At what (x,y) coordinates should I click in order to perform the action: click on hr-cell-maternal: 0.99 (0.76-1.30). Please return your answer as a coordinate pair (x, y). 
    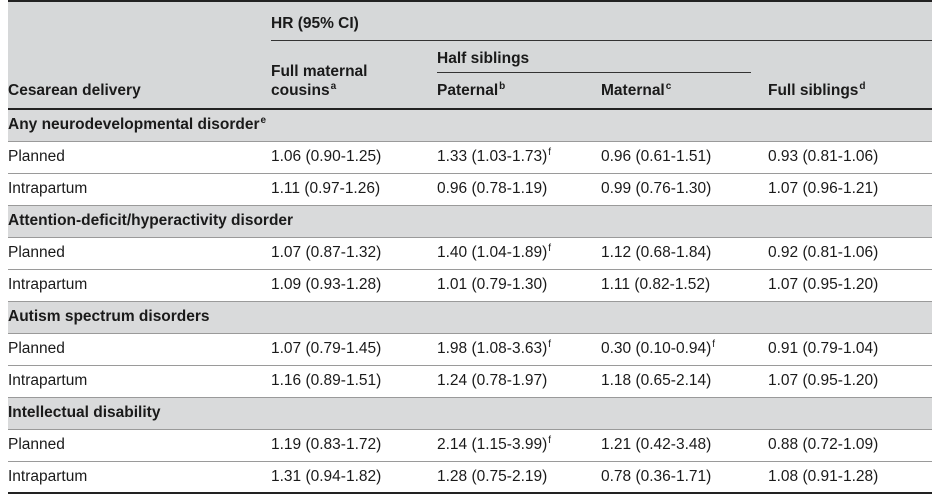
    Looking at the image, I should click on (656, 189).